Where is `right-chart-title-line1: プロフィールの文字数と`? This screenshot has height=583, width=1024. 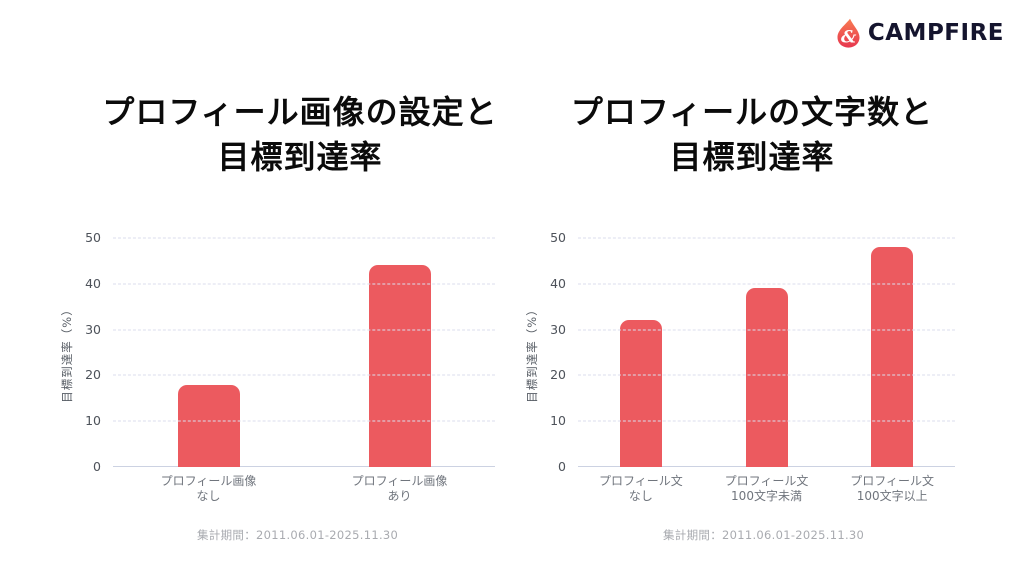 right-chart-title-line1: プロフィールの文字数と is located at coordinates (752, 112).